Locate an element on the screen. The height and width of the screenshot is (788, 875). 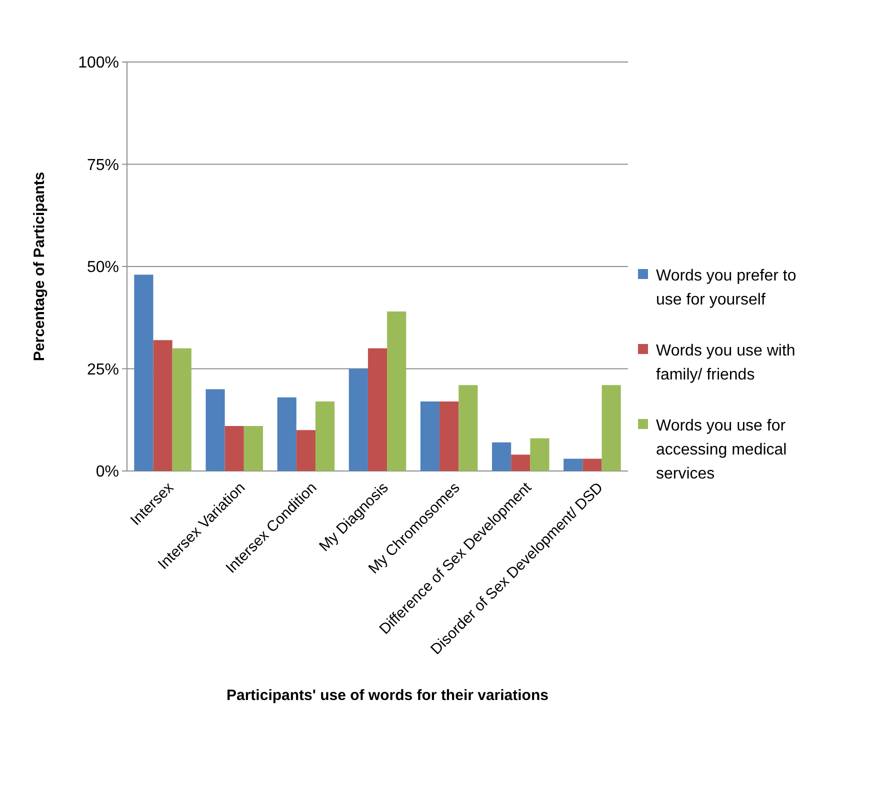
y-tick-label: 75% is located at coordinates (102, 165).